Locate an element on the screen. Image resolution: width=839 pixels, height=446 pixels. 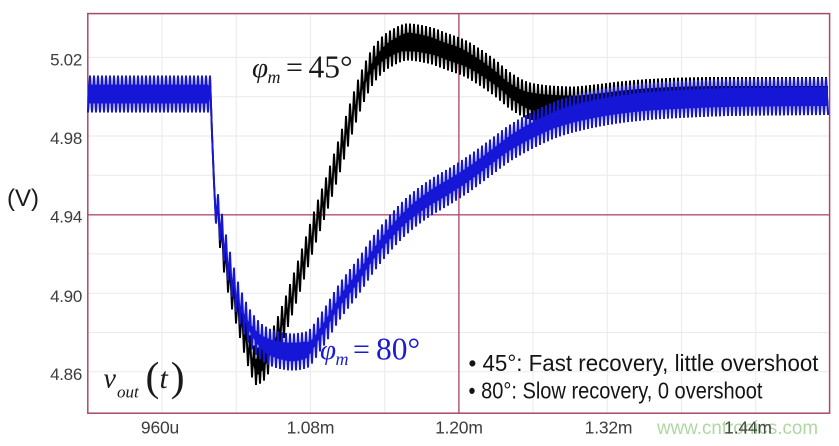
svg-text: 45° is located at coordinates (331, 66).